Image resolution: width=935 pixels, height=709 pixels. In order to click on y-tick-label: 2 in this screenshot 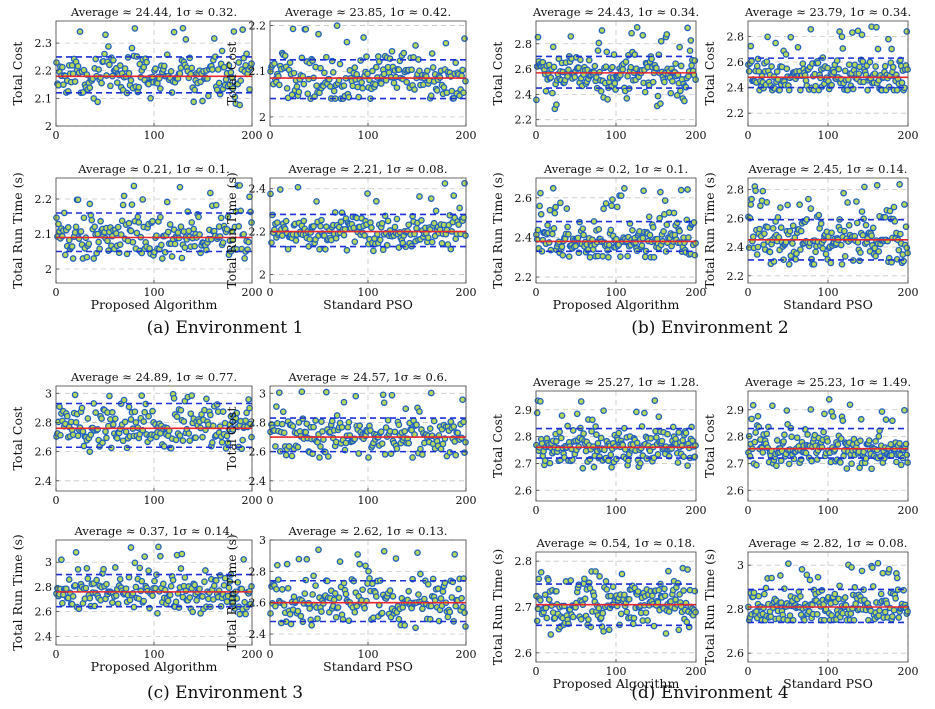, I will do `click(48, 126)`.